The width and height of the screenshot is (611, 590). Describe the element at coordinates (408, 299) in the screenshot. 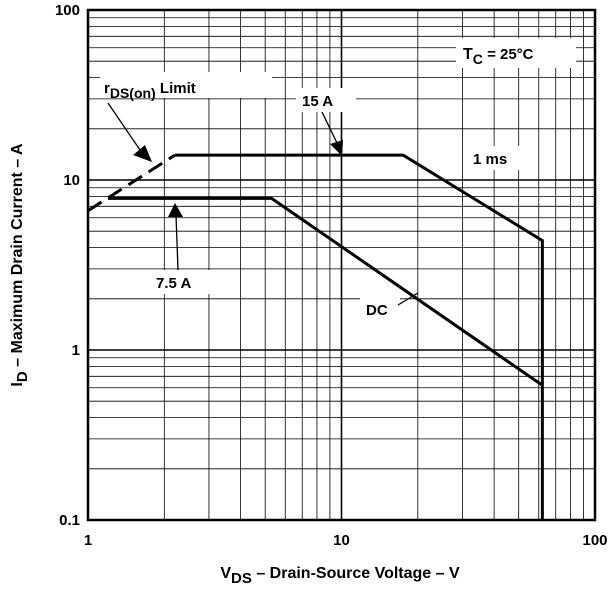

I see `leader` at that location.